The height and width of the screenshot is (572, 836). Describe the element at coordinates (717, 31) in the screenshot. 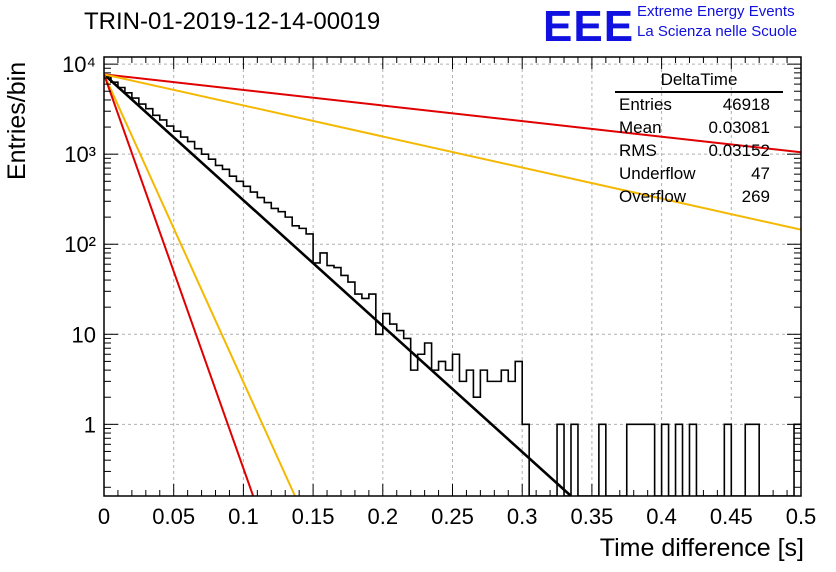

I see `logo-line-2: La Scienza nelle Scuole` at that location.